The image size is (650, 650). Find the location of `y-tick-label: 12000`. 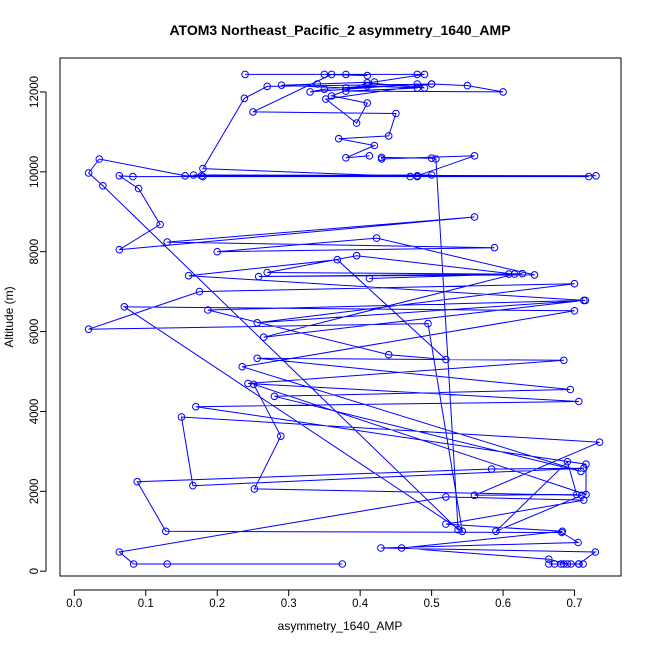

y-tick-label: 12000 is located at coordinates (35, 92).